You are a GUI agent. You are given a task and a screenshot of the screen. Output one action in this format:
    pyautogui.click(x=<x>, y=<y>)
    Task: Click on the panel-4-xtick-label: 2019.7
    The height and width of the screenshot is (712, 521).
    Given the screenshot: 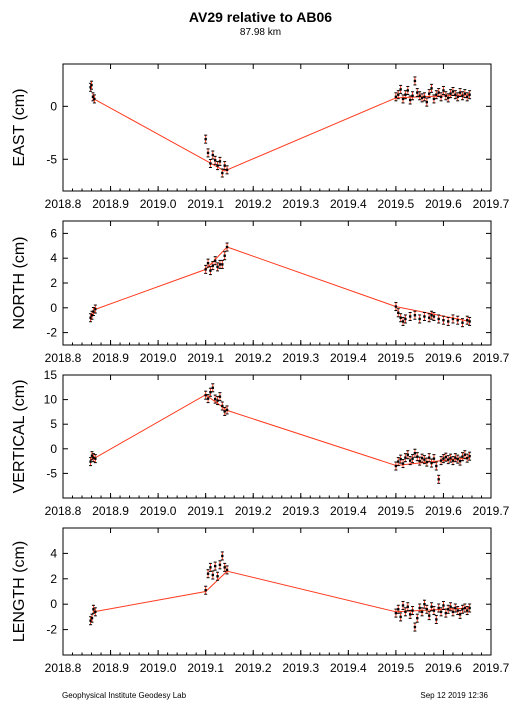 What is the action you would take?
    pyautogui.click(x=491, y=668)
    